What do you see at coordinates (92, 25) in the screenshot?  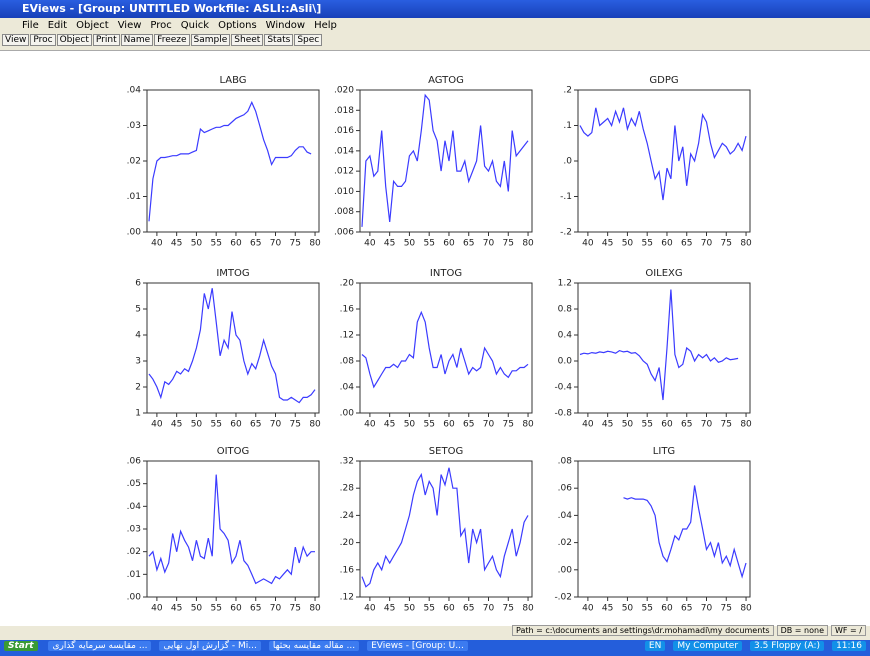 I see `menu-item: Object` at bounding box center [92, 25].